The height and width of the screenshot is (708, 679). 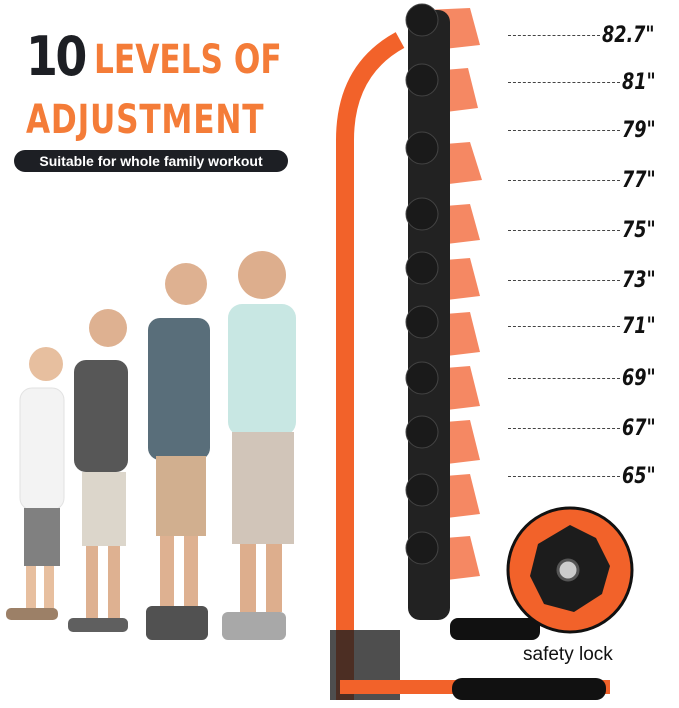 I want to click on person-teen, so click(x=178, y=451).